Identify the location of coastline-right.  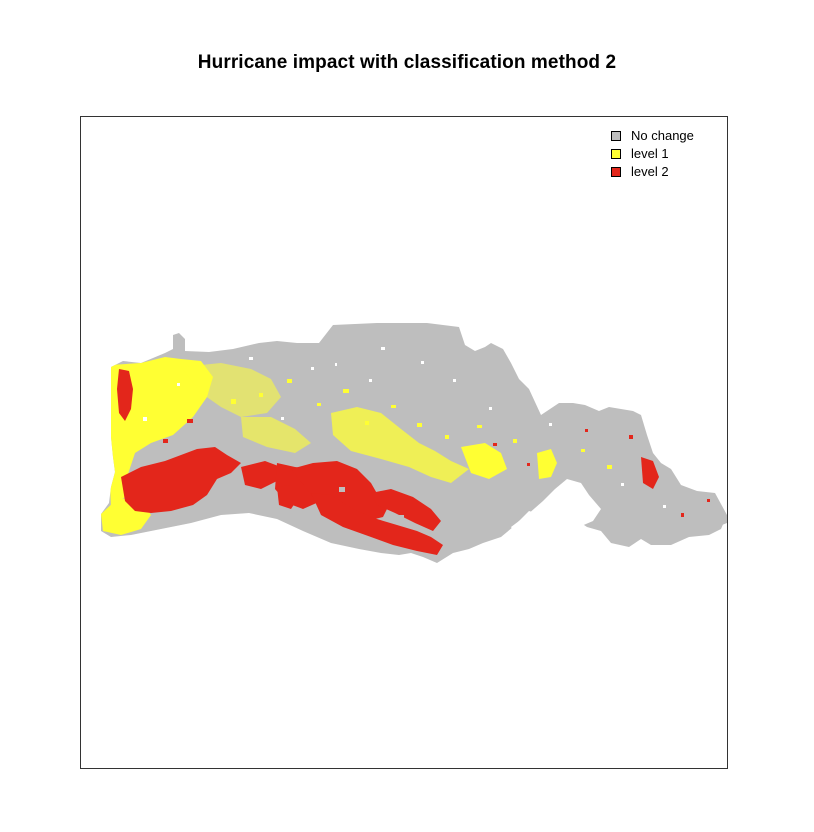
(718, 521).